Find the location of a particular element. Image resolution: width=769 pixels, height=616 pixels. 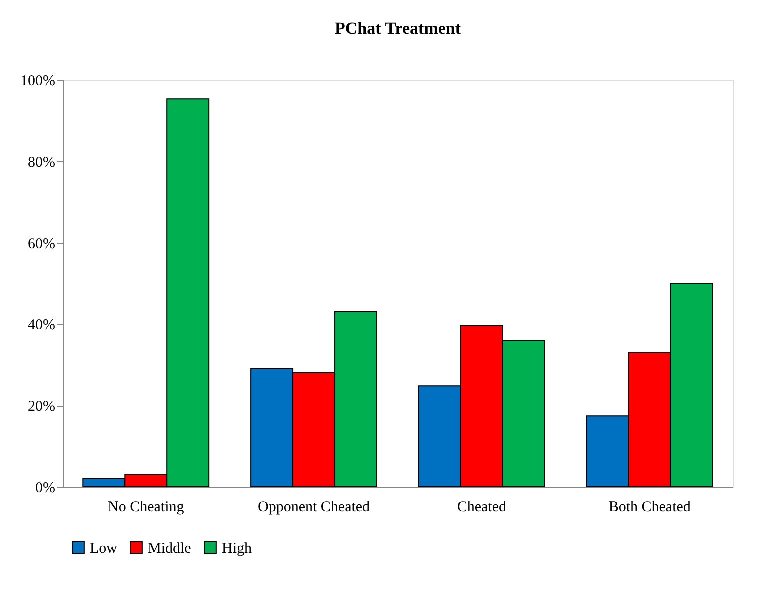

x-tick-label: Both Cheated is located at coordinates (650, 508).